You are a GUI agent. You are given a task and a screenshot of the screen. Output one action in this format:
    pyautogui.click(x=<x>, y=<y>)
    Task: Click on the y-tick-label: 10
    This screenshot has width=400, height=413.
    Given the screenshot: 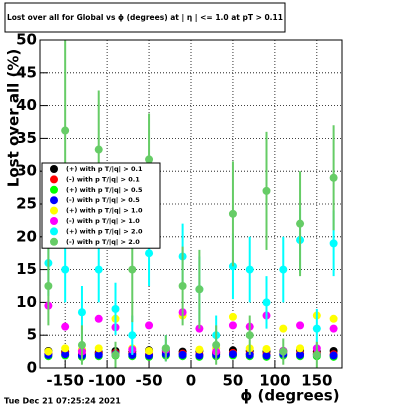 What is the action you would take?
    pyautogui.click(x=26, y=302)
    